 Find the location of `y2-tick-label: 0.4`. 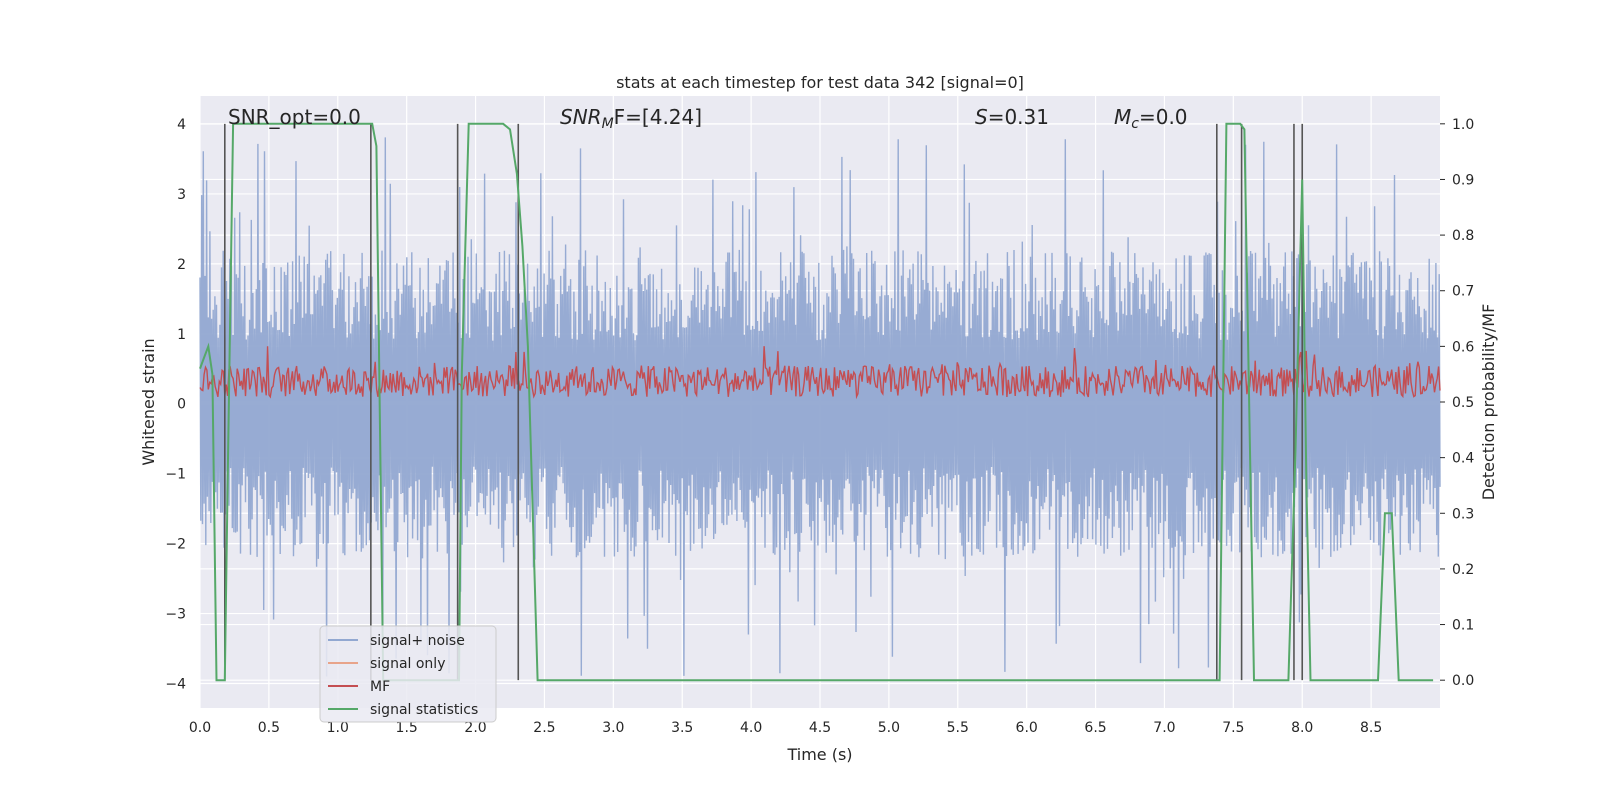

y2-tick-label: 0.4 is located at coordinates (1463, 459).